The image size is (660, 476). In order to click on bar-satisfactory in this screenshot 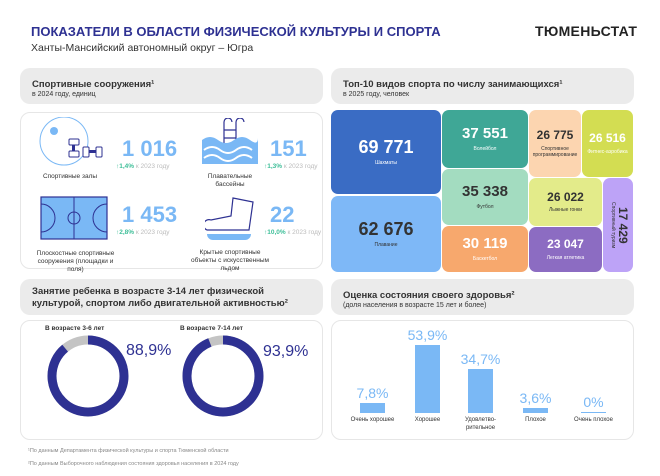, I will do `click(480, 391)`.